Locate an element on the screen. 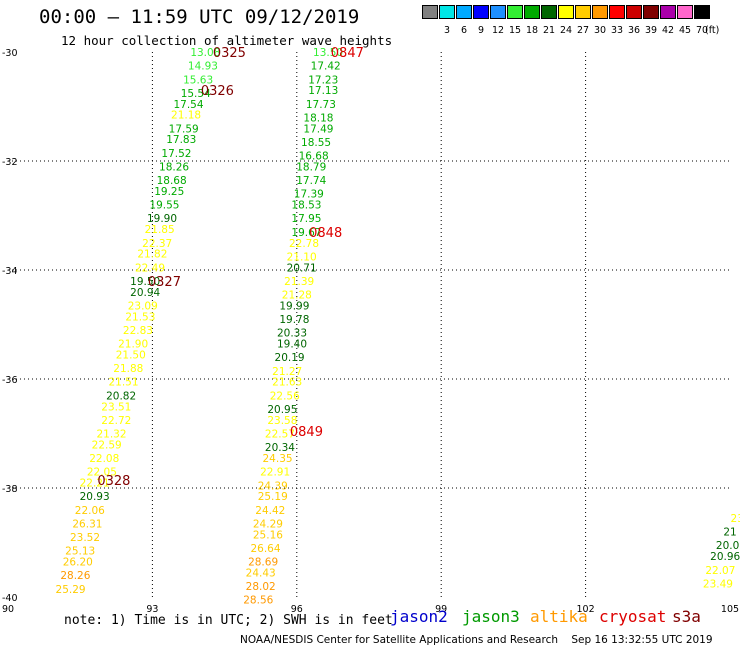 The image size is (740, 650). swh-point-label: 22.57 is located at coordinates (280, 435).